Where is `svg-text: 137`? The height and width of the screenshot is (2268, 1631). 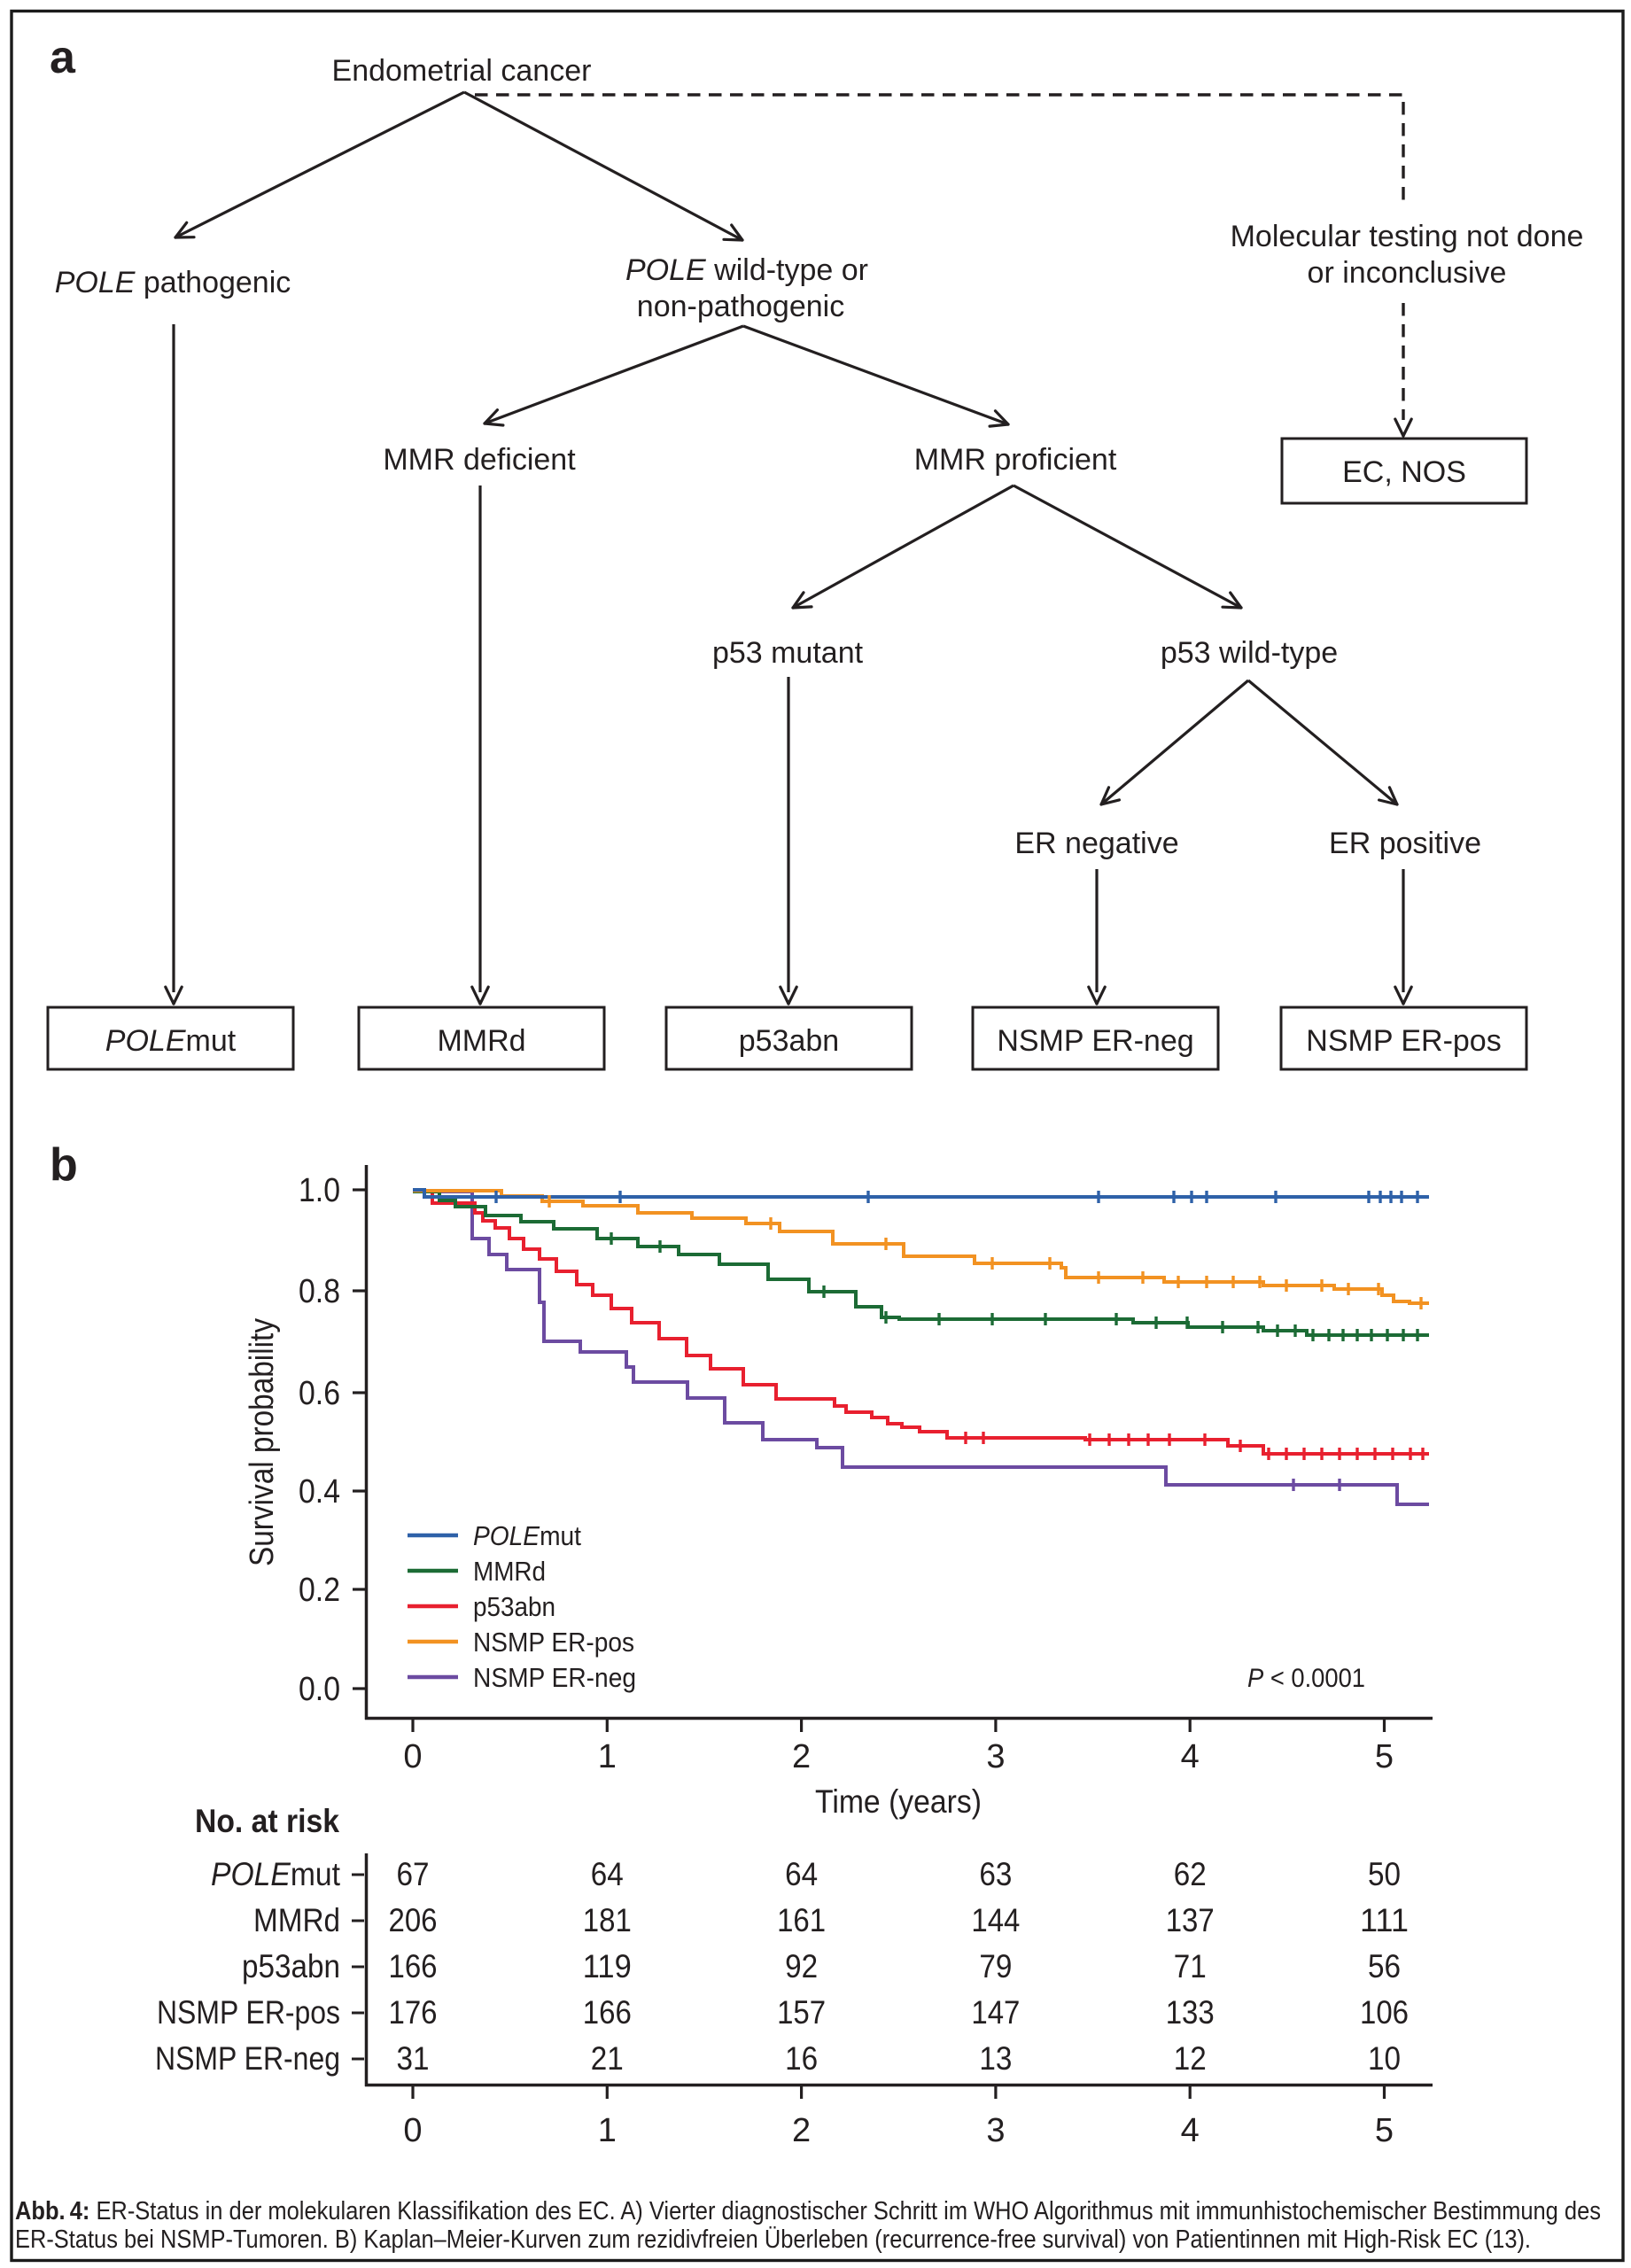 svg-text: 137 is located at coordinates (1190, 1920).